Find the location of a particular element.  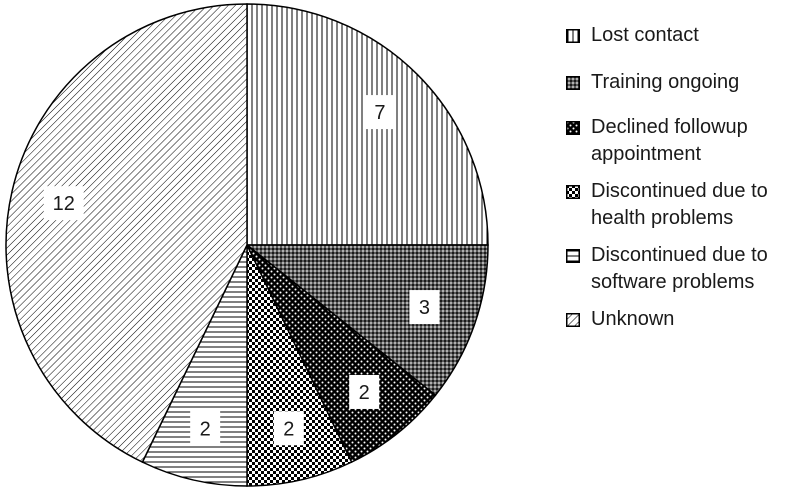

legend-label: Lost contact is located at coordinates (645, 35).